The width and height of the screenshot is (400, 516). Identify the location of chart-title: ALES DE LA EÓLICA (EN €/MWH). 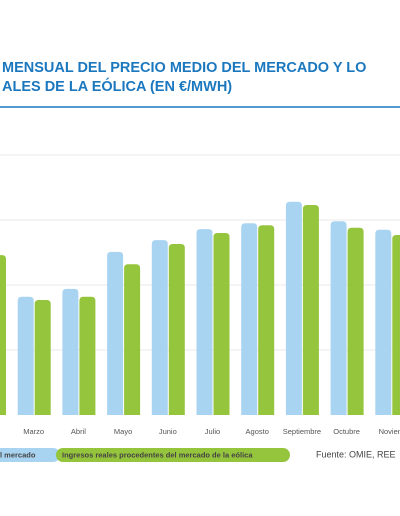
(117, 86).